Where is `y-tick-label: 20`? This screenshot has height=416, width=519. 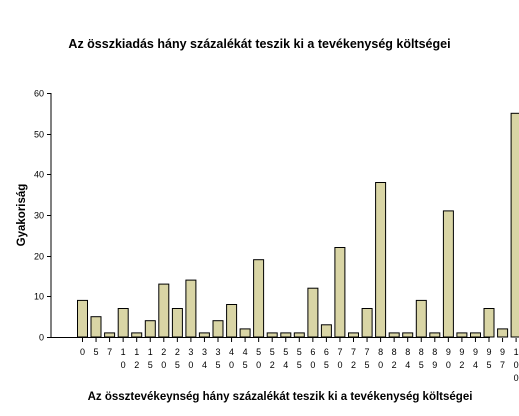 y-tick-label: 20 is located at coordinates (39, 257).